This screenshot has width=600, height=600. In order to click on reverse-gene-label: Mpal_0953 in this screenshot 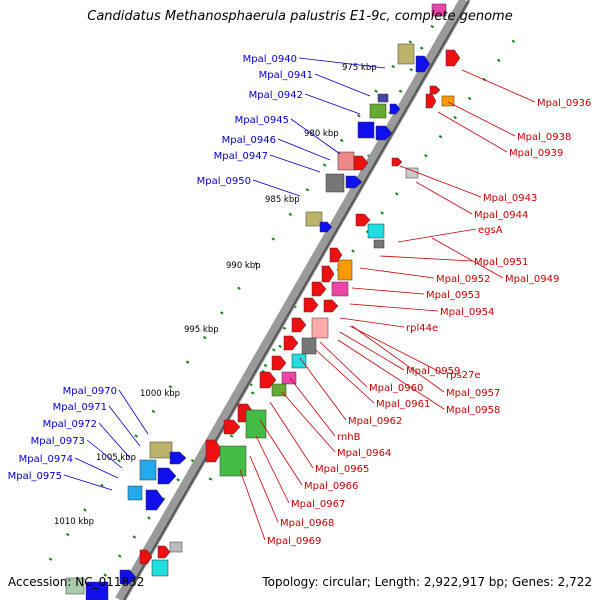, I will do `click(453, 295)`.